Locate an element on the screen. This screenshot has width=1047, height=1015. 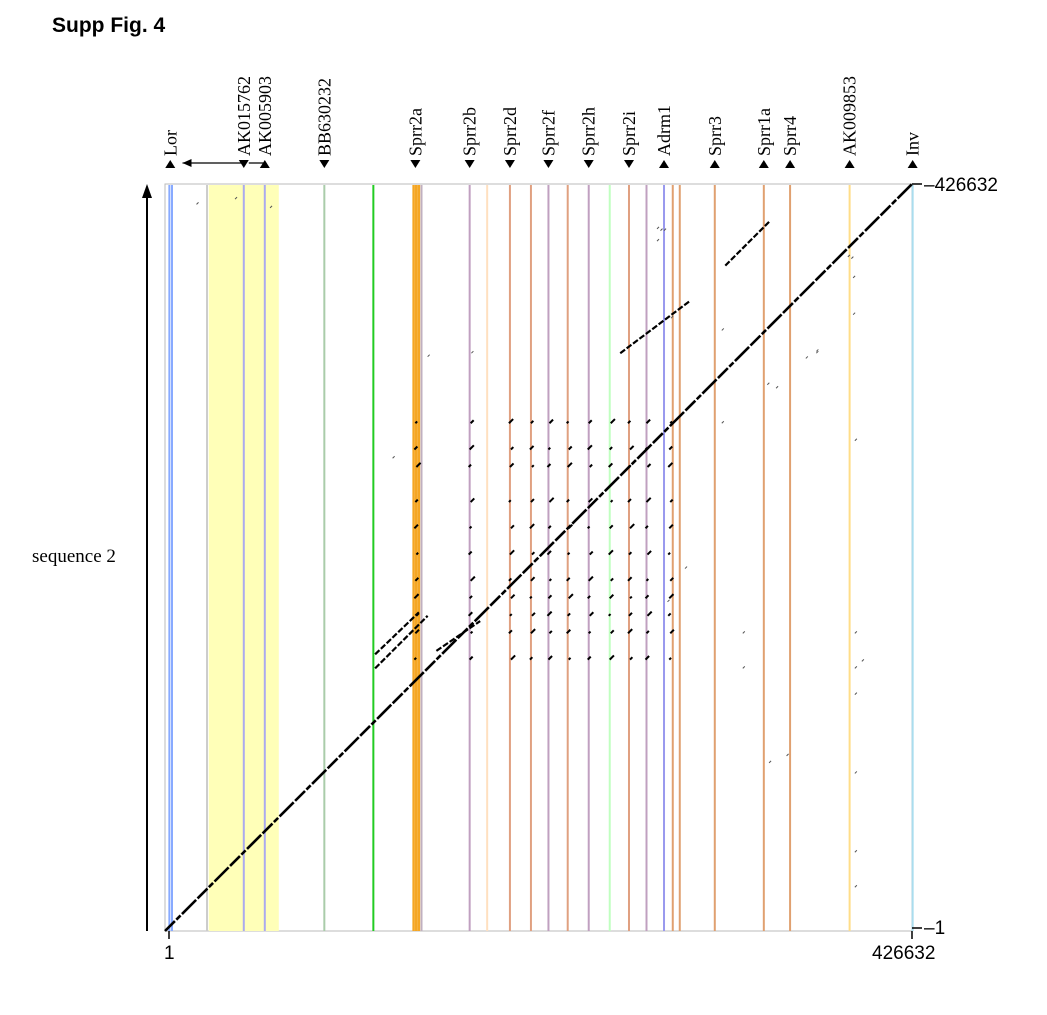
figure-title: Supp Fig. 4 is located at coordinates (109, 25).